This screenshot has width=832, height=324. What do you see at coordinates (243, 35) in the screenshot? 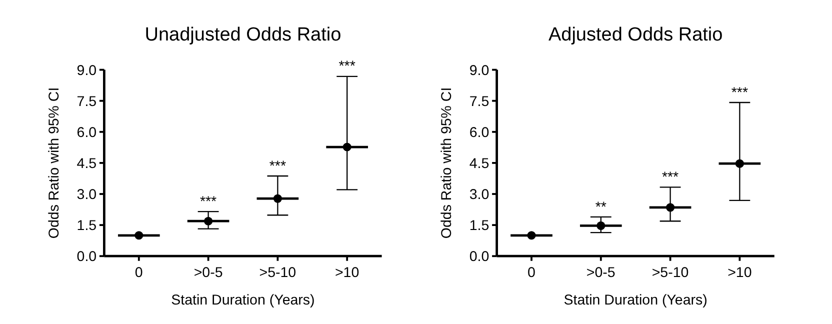
I see `chart-title: Unadjusted Odds Ratio` at bounding box center [243, 35].